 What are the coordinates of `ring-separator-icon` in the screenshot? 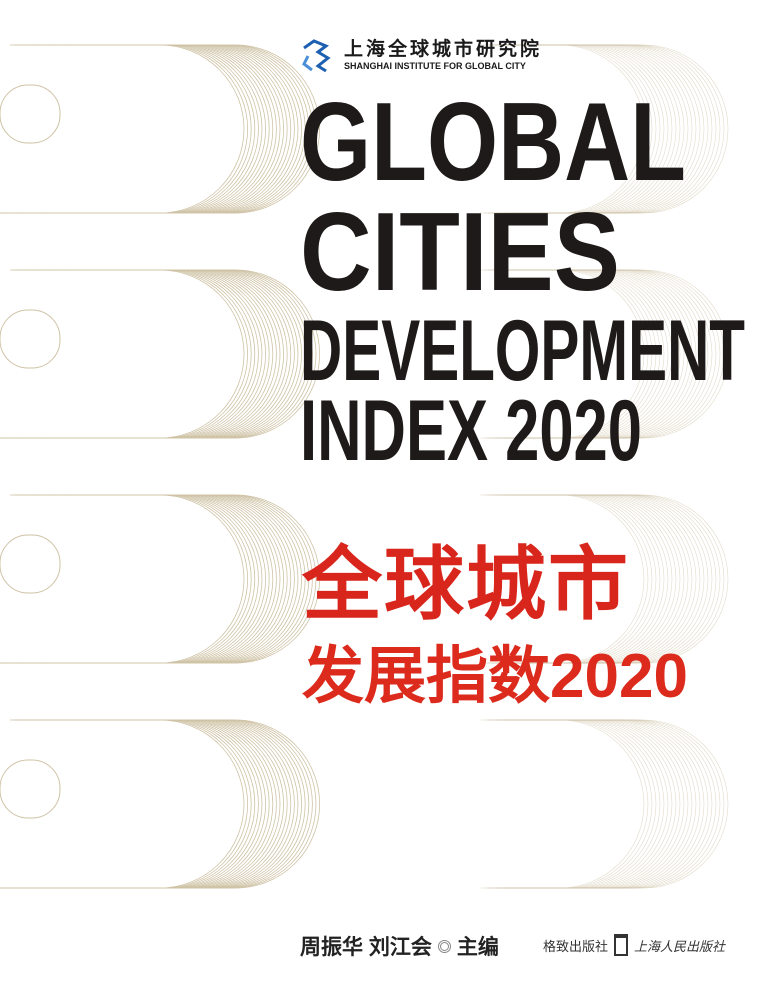 It's located at (444, 946).